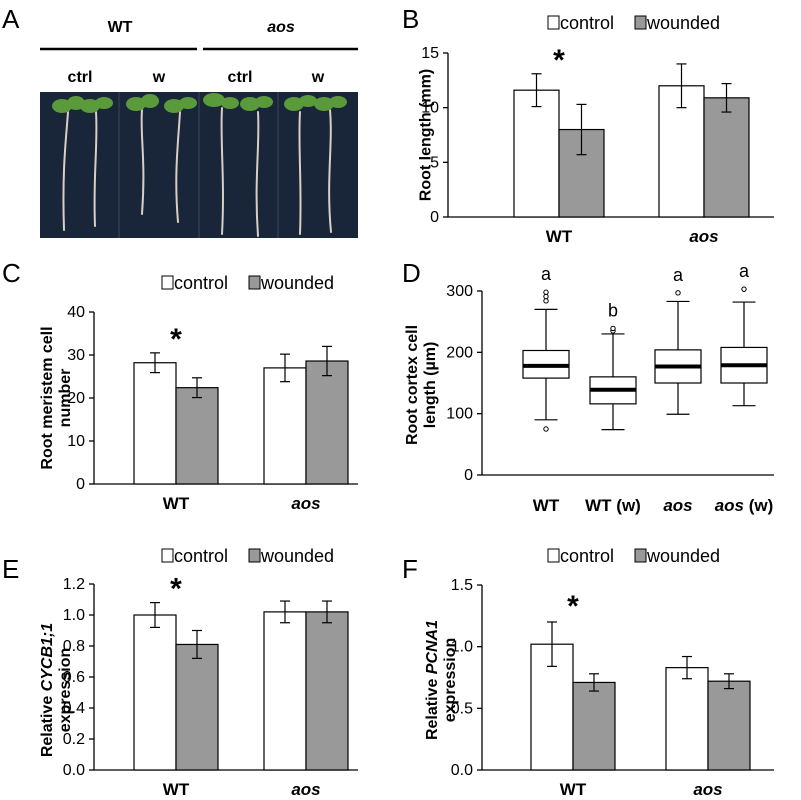  Describe the element at coordinates (430, 385) in the screenshot. I see `y-label-line: length (µm)` at that location.